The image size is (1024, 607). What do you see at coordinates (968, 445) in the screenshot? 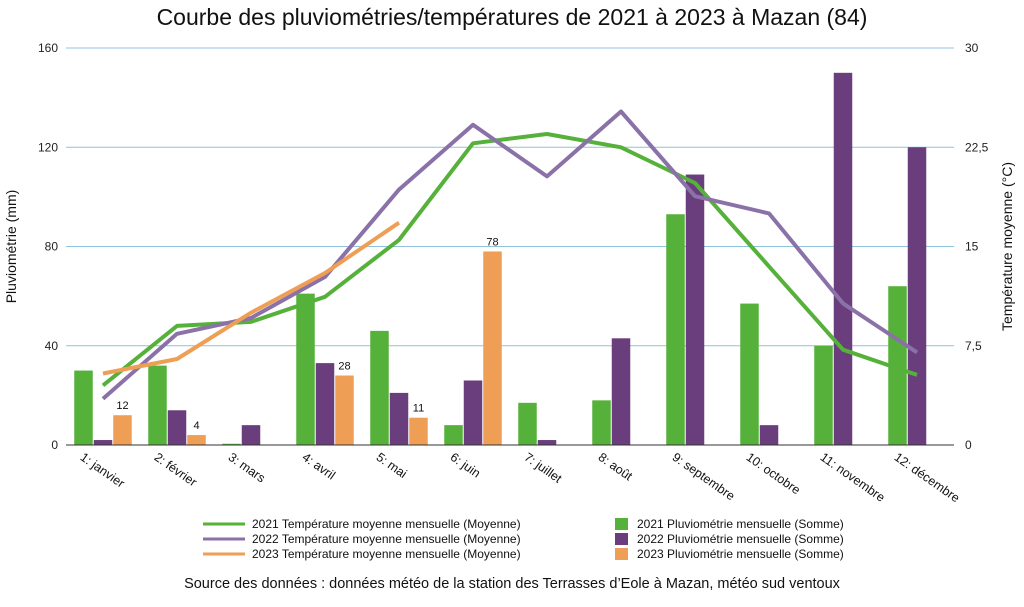
I see `y2-tick-label: 0` at bounding box center [968, 445].